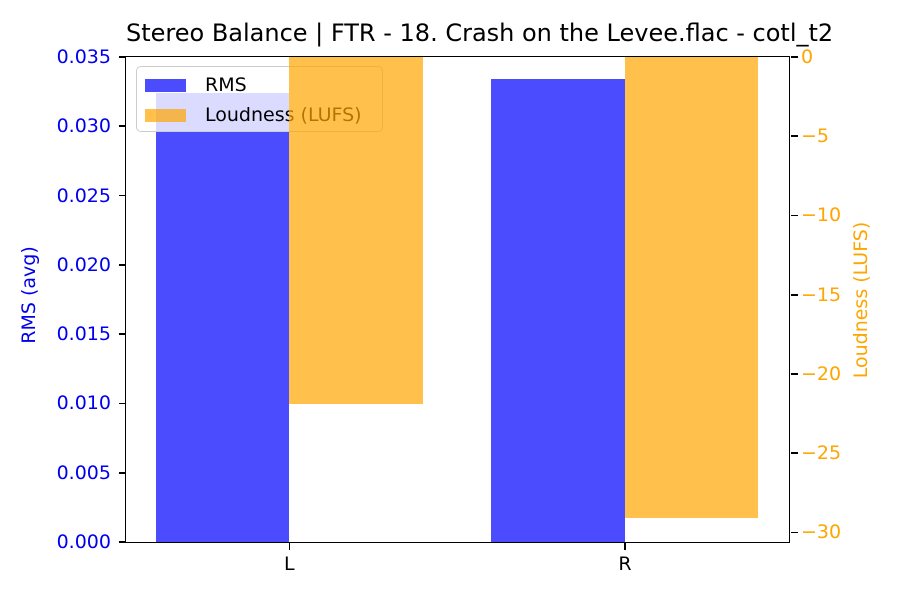  What do you see at coordinates (821, 215) in the screenshot?
I see `right-y-tick-label: −10` at bounding box center [821, 215].